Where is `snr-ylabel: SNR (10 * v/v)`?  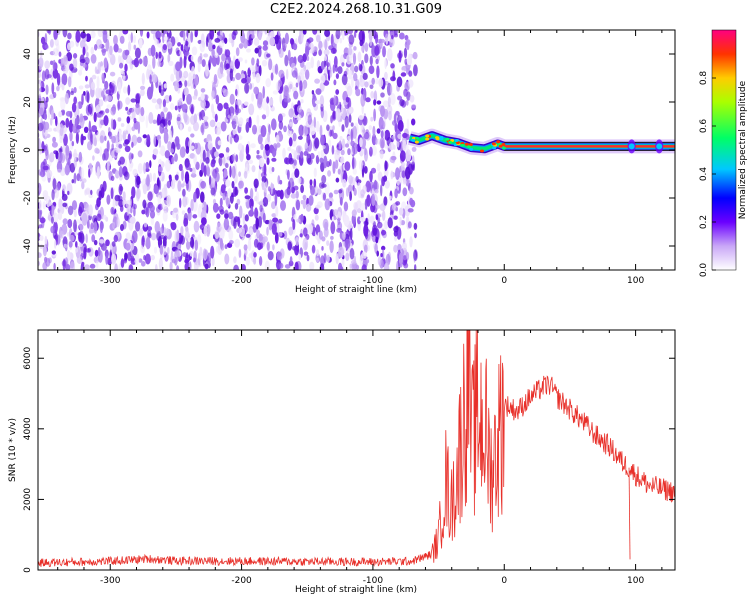
snr-ylabel: SNR (10 * v/v) is located at coordinates (13, 450).